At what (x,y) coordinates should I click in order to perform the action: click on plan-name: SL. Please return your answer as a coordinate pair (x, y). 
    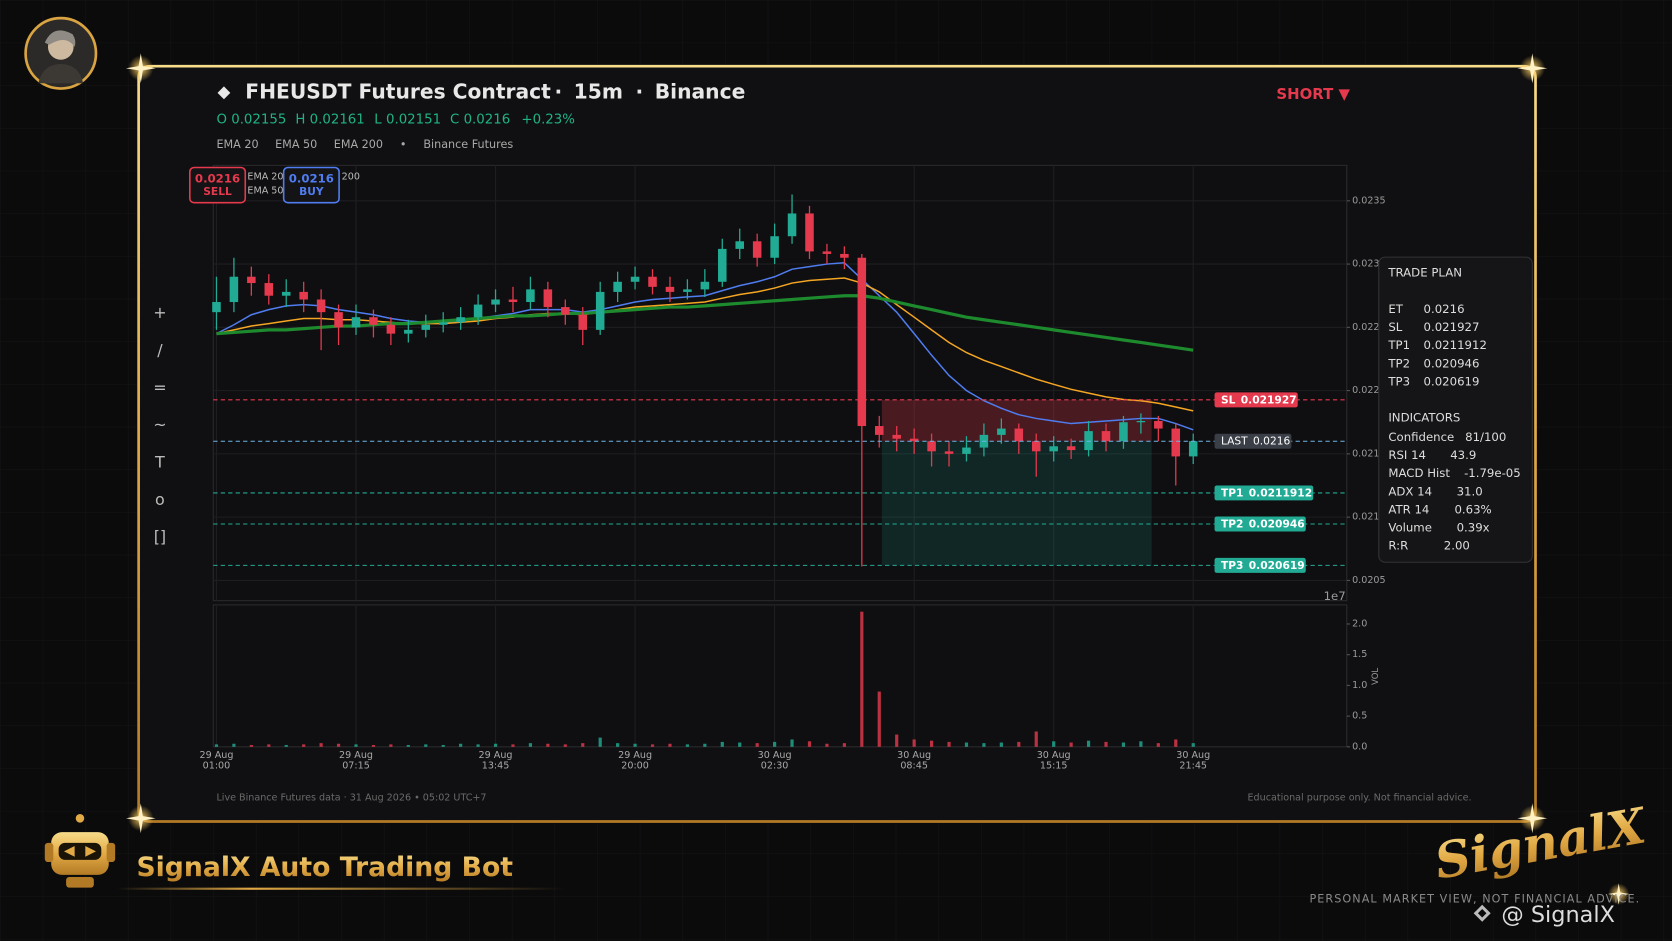
    Looking at the image, I should click on (1395, 327).